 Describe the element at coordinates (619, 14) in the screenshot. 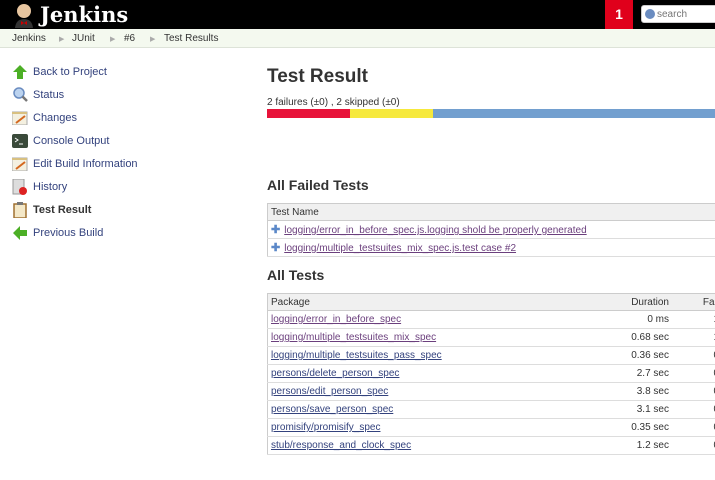

I see `notification-badge: 1` at that location.